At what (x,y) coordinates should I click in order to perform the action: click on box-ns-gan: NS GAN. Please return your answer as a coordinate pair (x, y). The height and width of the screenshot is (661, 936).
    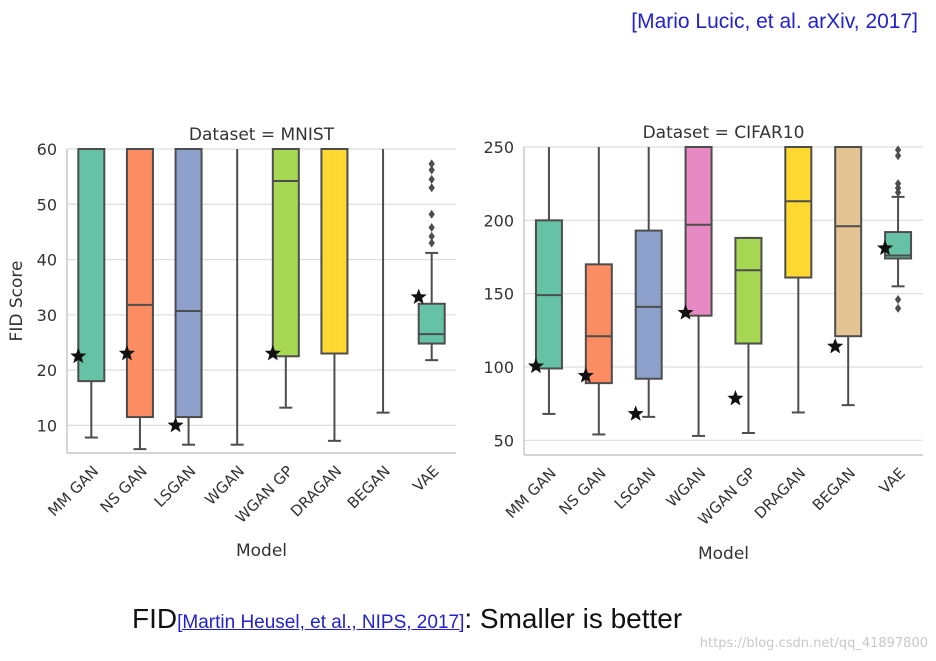
    Looking at the image, I should click on (584, 332).